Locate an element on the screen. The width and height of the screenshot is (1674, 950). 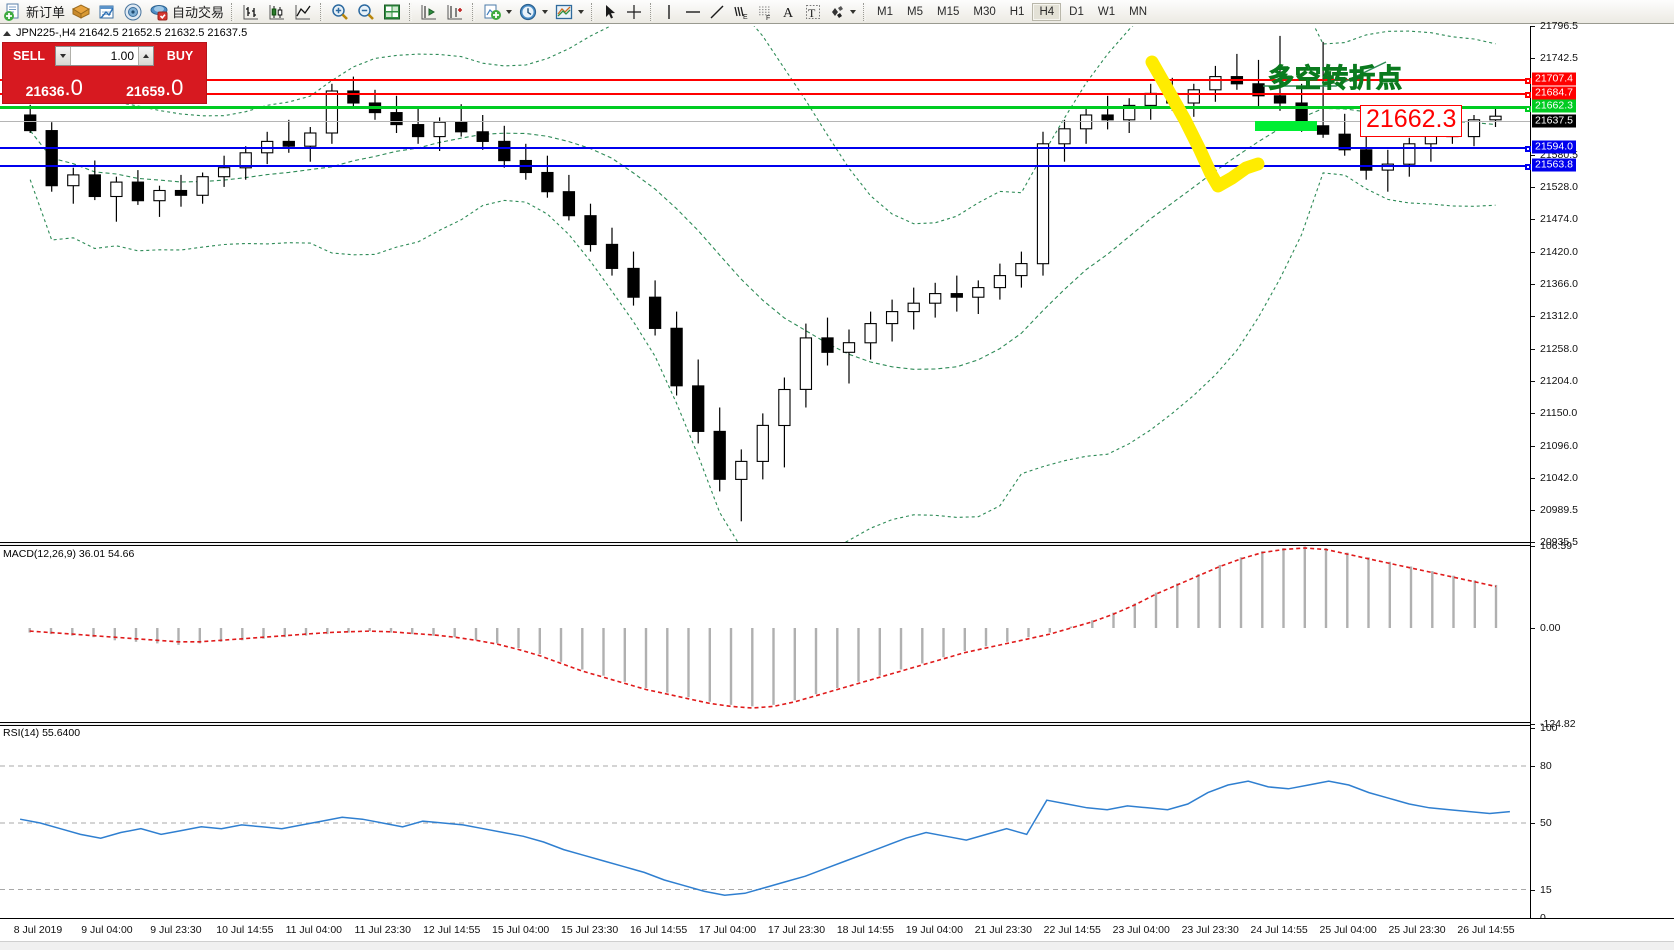
zoom-in-icon is located at coordinates (340, 11).